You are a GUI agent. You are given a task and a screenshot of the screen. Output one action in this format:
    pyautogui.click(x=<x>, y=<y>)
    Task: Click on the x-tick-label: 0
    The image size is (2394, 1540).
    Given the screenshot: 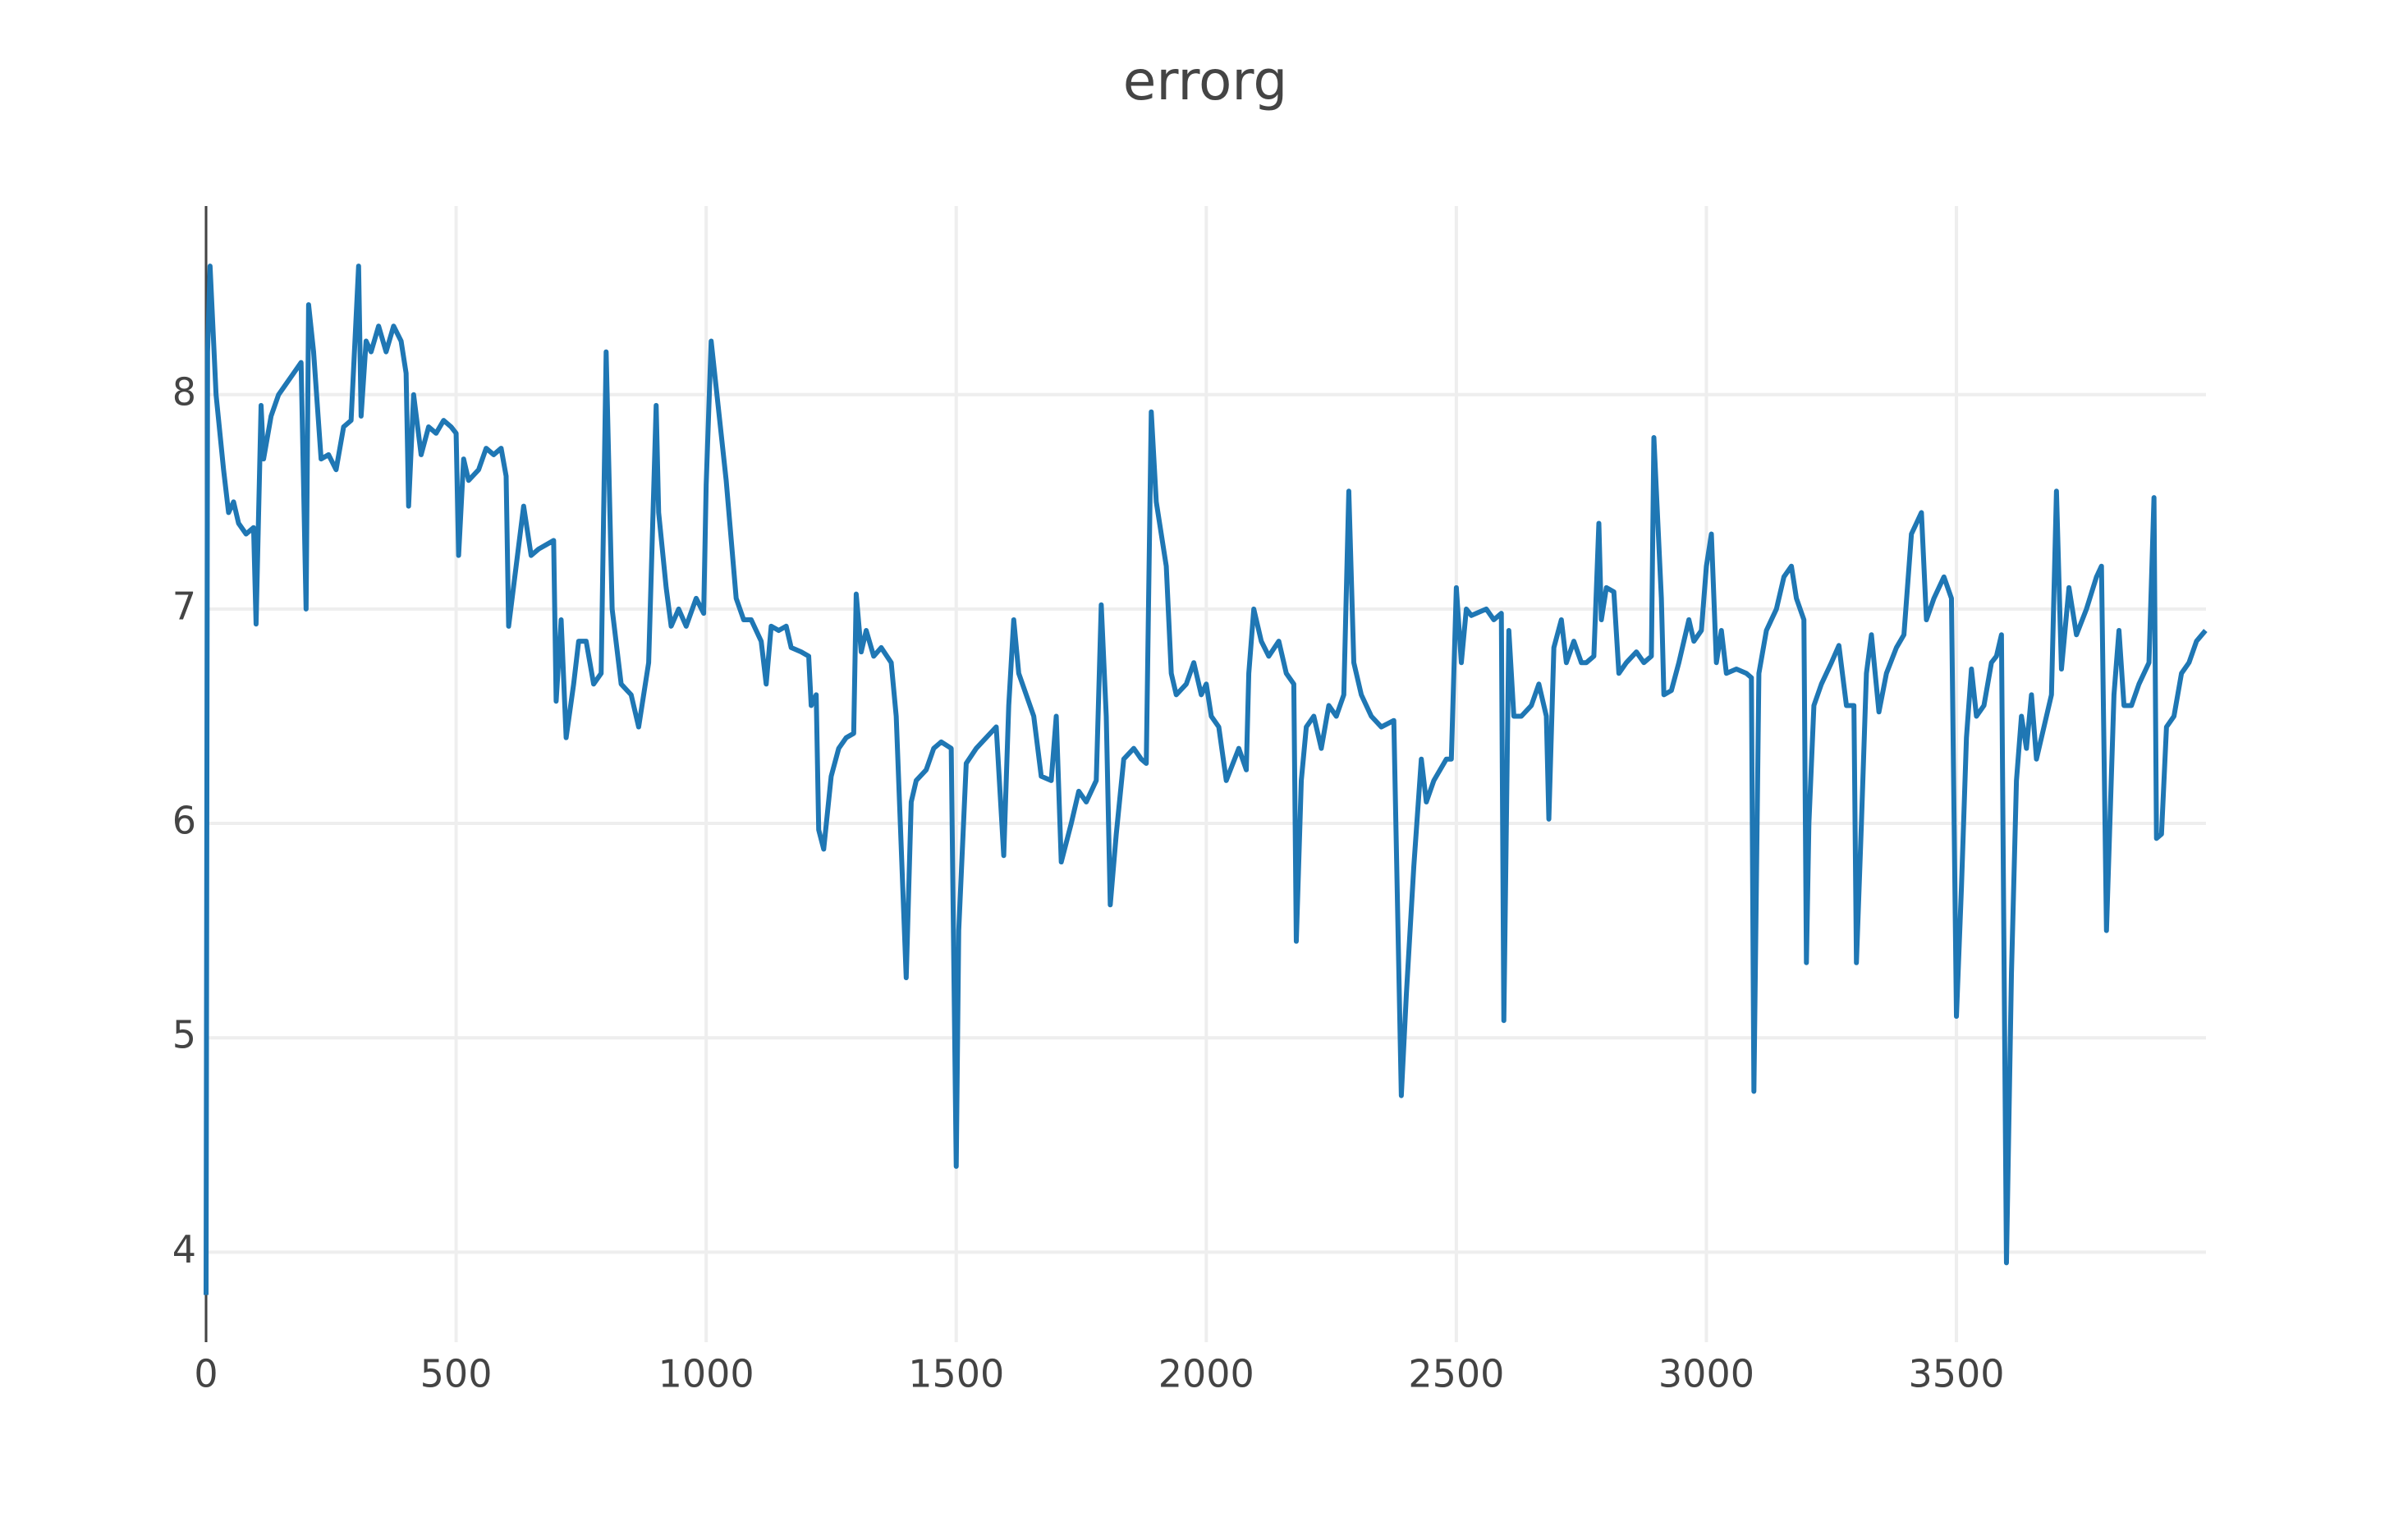 What is the action you would take?
    pyautogui.click(x=206, y=1374)
    